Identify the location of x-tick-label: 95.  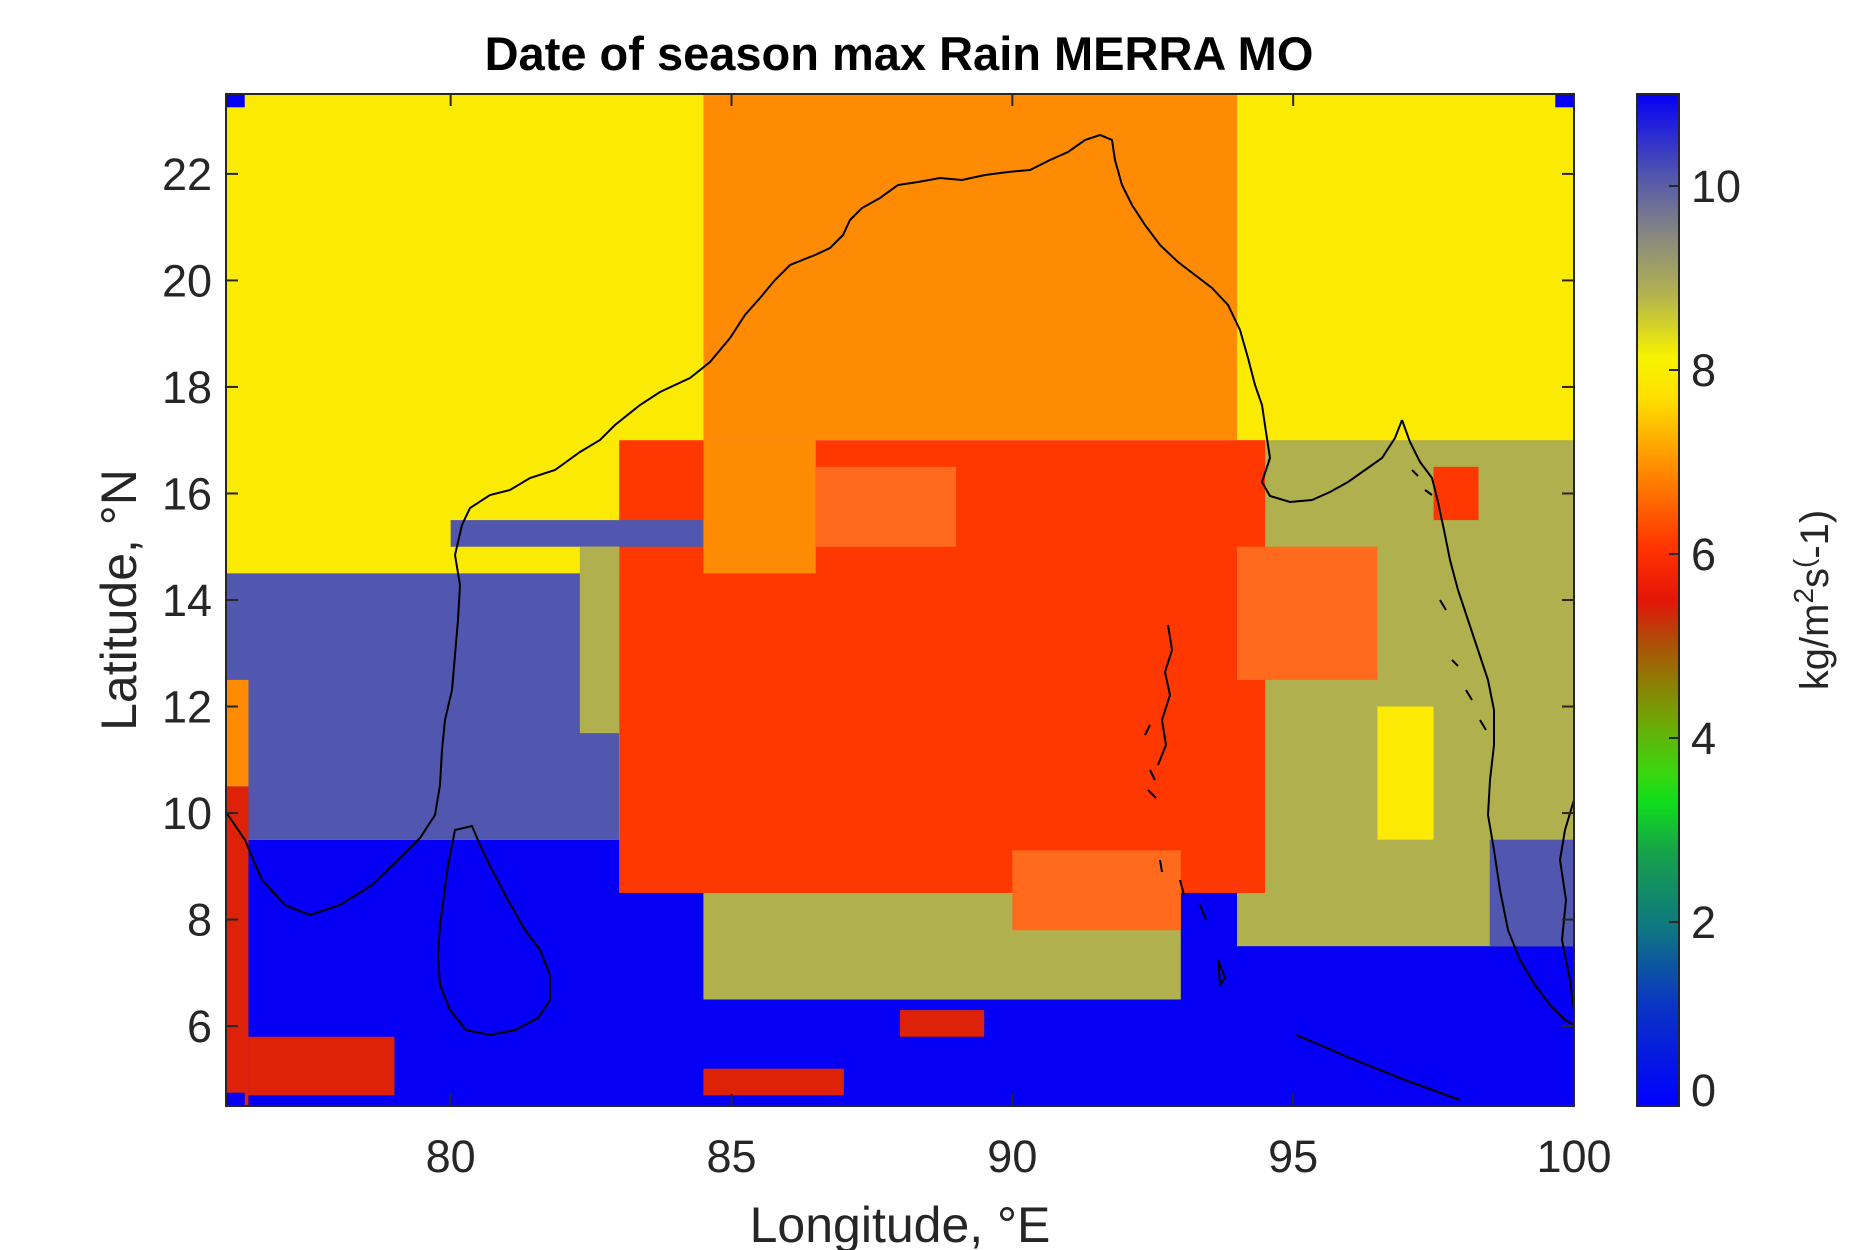
(1293, 1156).